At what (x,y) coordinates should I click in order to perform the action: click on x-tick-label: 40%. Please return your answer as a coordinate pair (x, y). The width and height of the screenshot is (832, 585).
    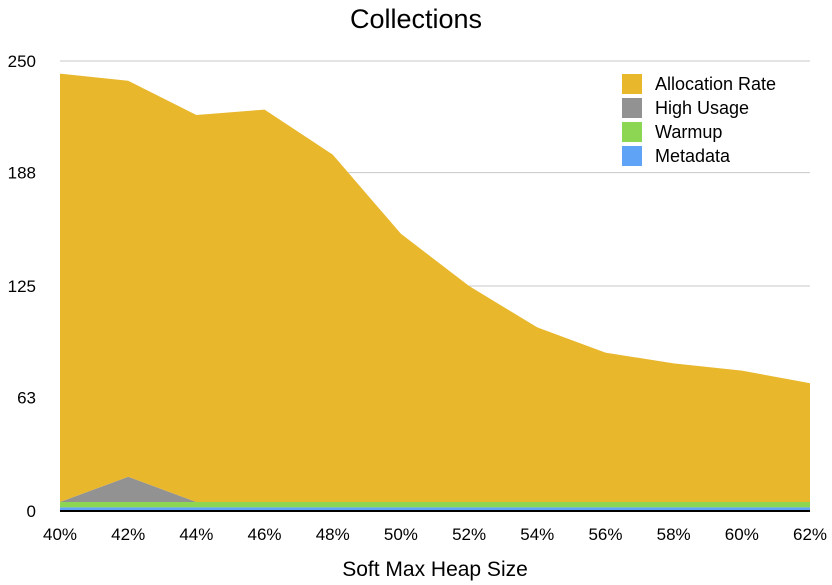
    Looking at the image, I should click on (60, 534).